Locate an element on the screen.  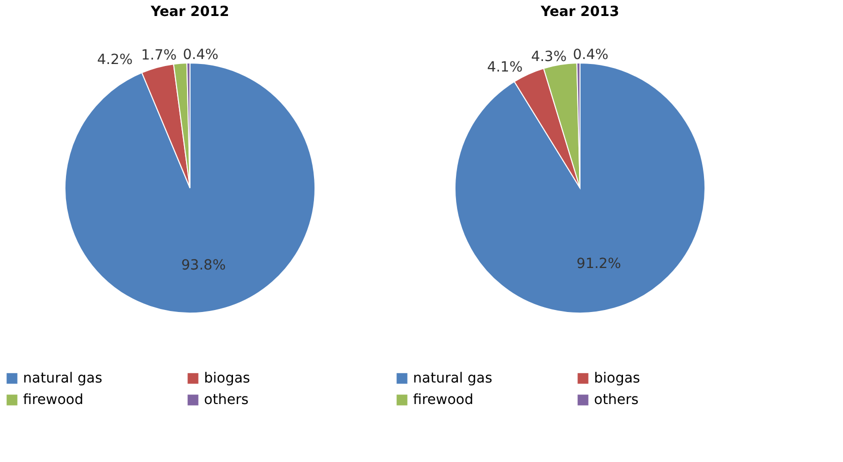
data-label: 4.2% is located at coordinates (115, 60).